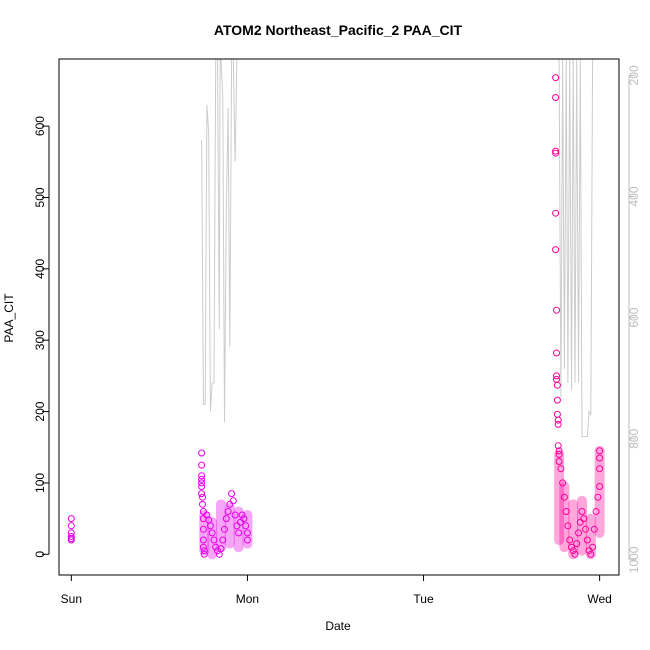 The width and height of the screenshot is (650, 650). What do you see at coordinates (40, 340) in the screenshot?
I see `y-tick-label: 300` at bounding box center [40, 340].